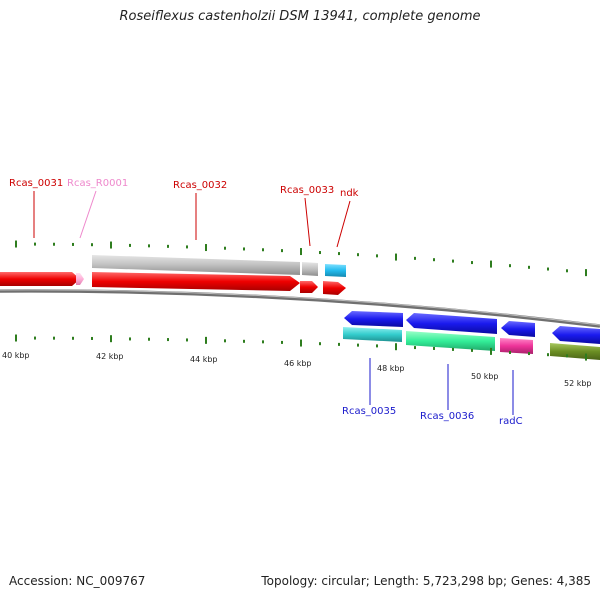 The height and width of the screenshot is (600, 600). What do you see at coordinates (575, 351) in the screenshot?
I see `cog-feature-next` at bounding box center [575, 351].